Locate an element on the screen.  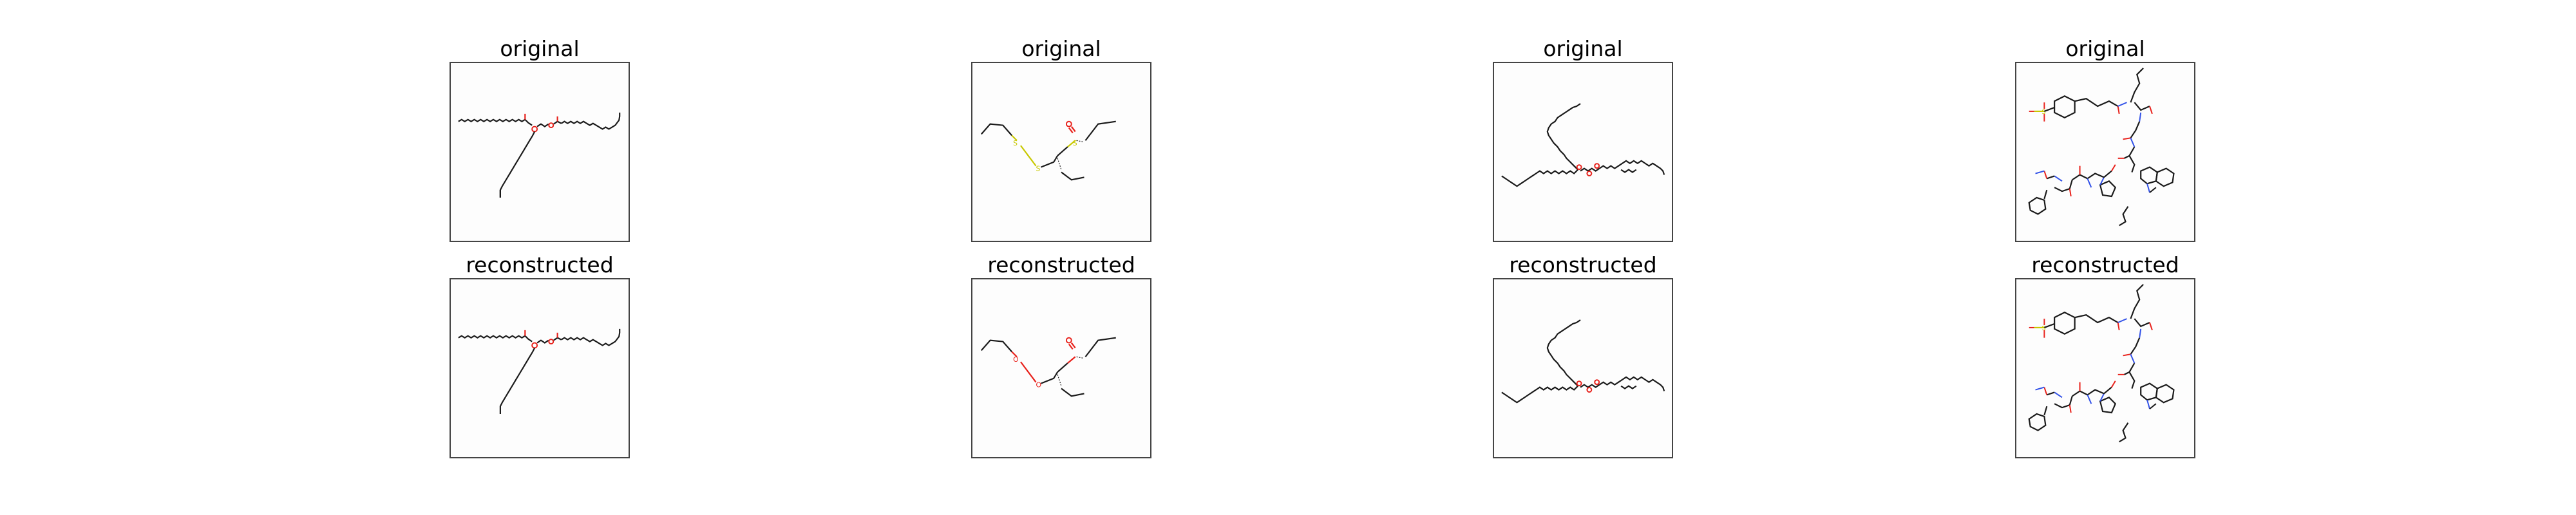
molecule-panel-original-4: S is located at coordinates (2105, 152).